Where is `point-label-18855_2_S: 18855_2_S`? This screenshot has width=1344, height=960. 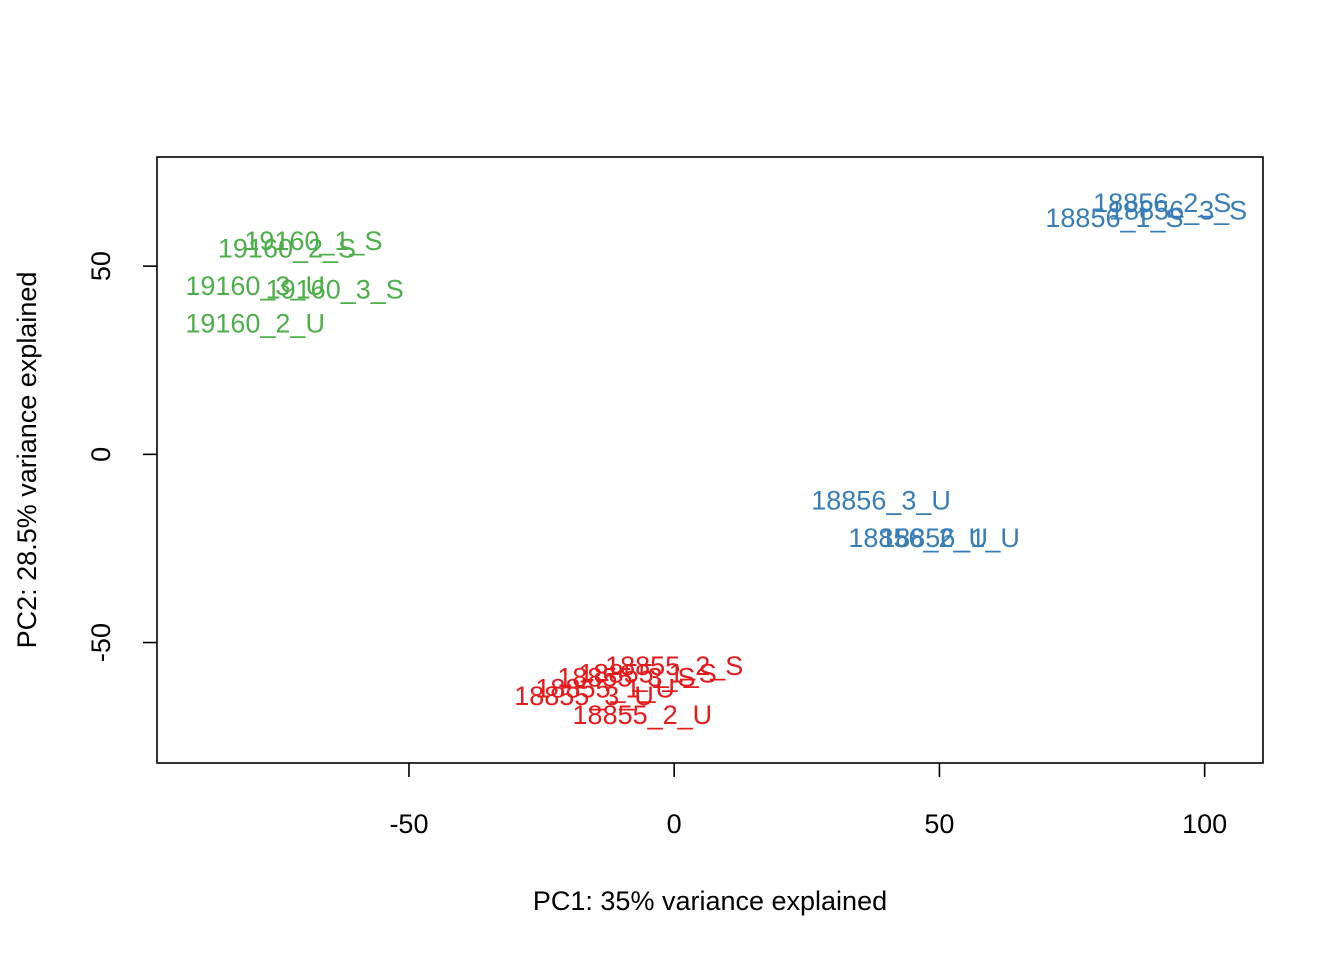 point-label-18855_2_S: 18855_2_S is located at coordinates (674, 666).